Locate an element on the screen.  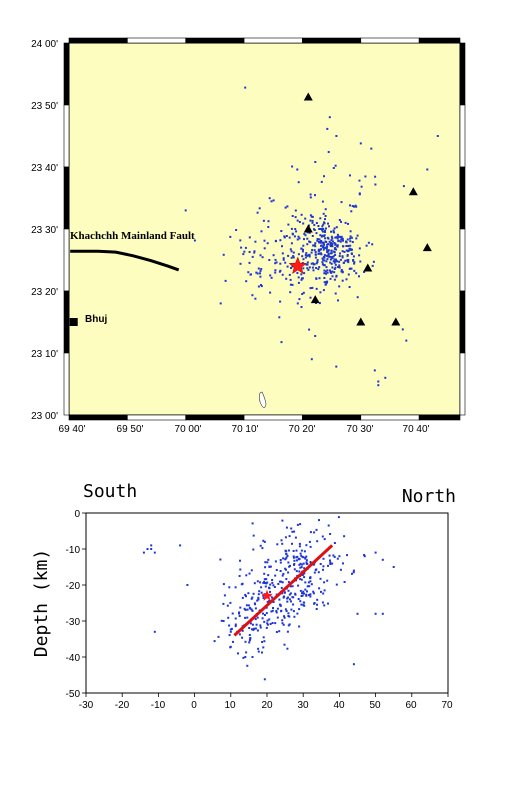
city-label: Bhuj is located at coordinates (96, 319).